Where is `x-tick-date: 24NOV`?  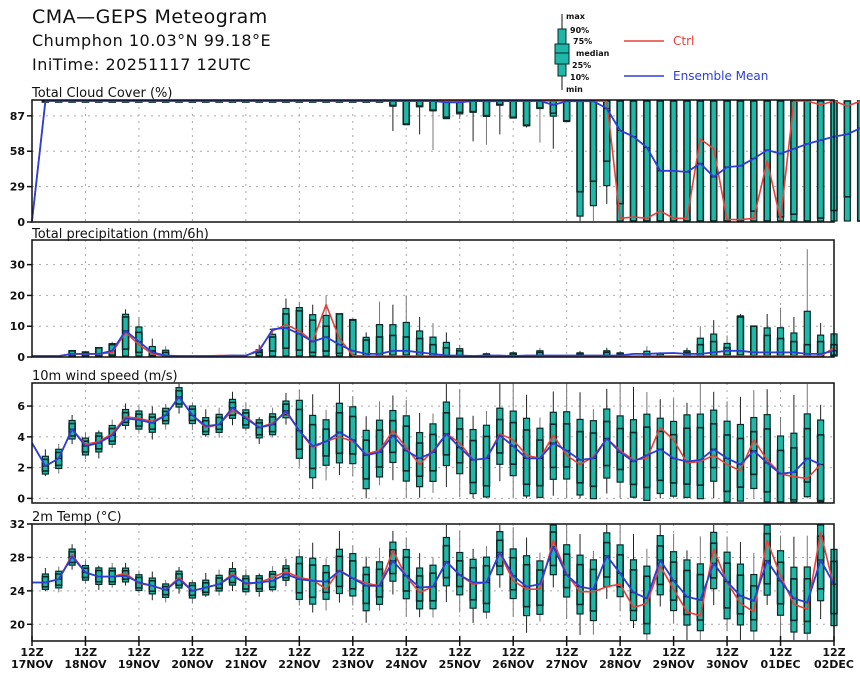 x-tick-date: 24NOV is located at coordinates (406, 664).